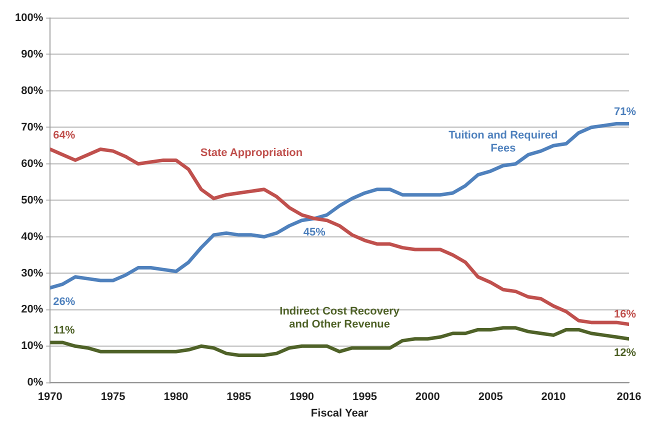  What do you see at coordinates (625, 112) in the screenshot?
I see `annotation: 71%` at bounding box center [625, 112].